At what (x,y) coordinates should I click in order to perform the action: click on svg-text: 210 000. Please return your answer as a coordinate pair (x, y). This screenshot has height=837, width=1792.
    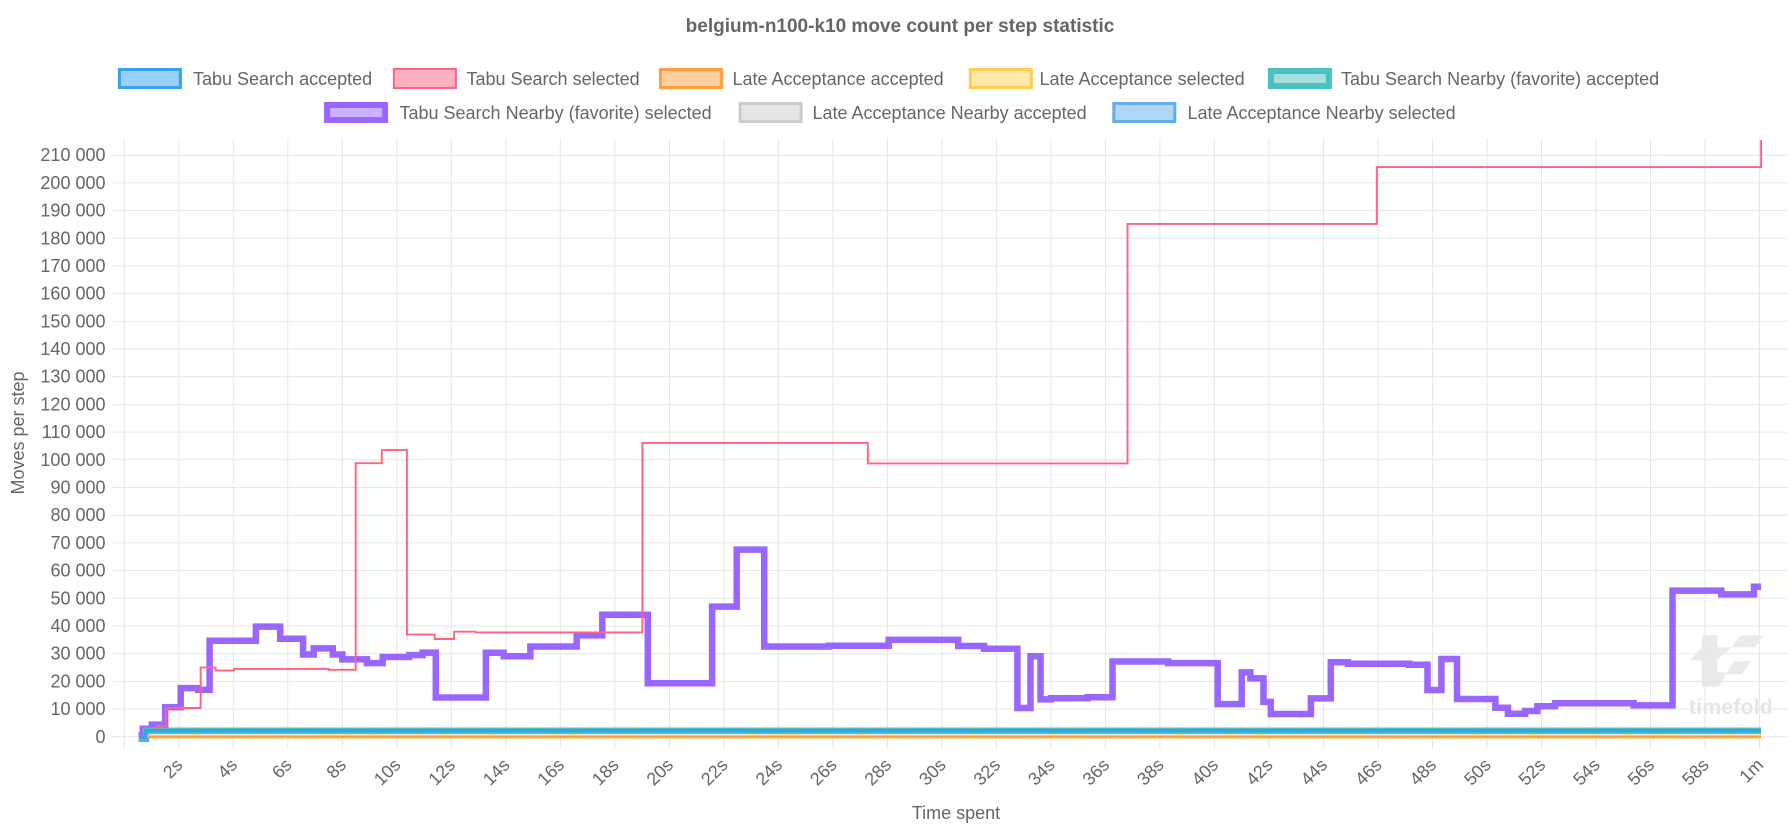
    Looking at the image, I should click on (72, 155).